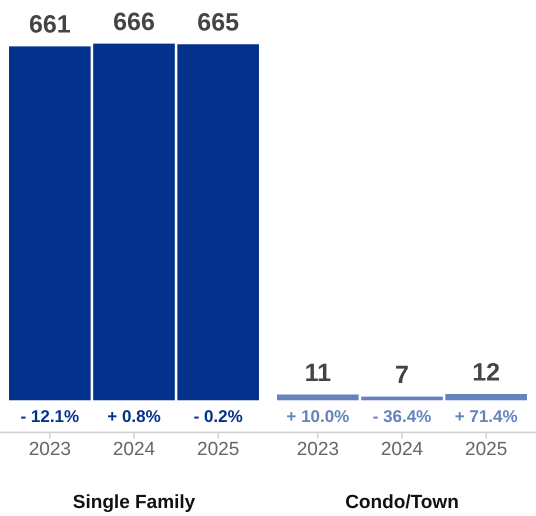 The image size is (536, 516). I want to click on data-label: 665, so click(218, 22).